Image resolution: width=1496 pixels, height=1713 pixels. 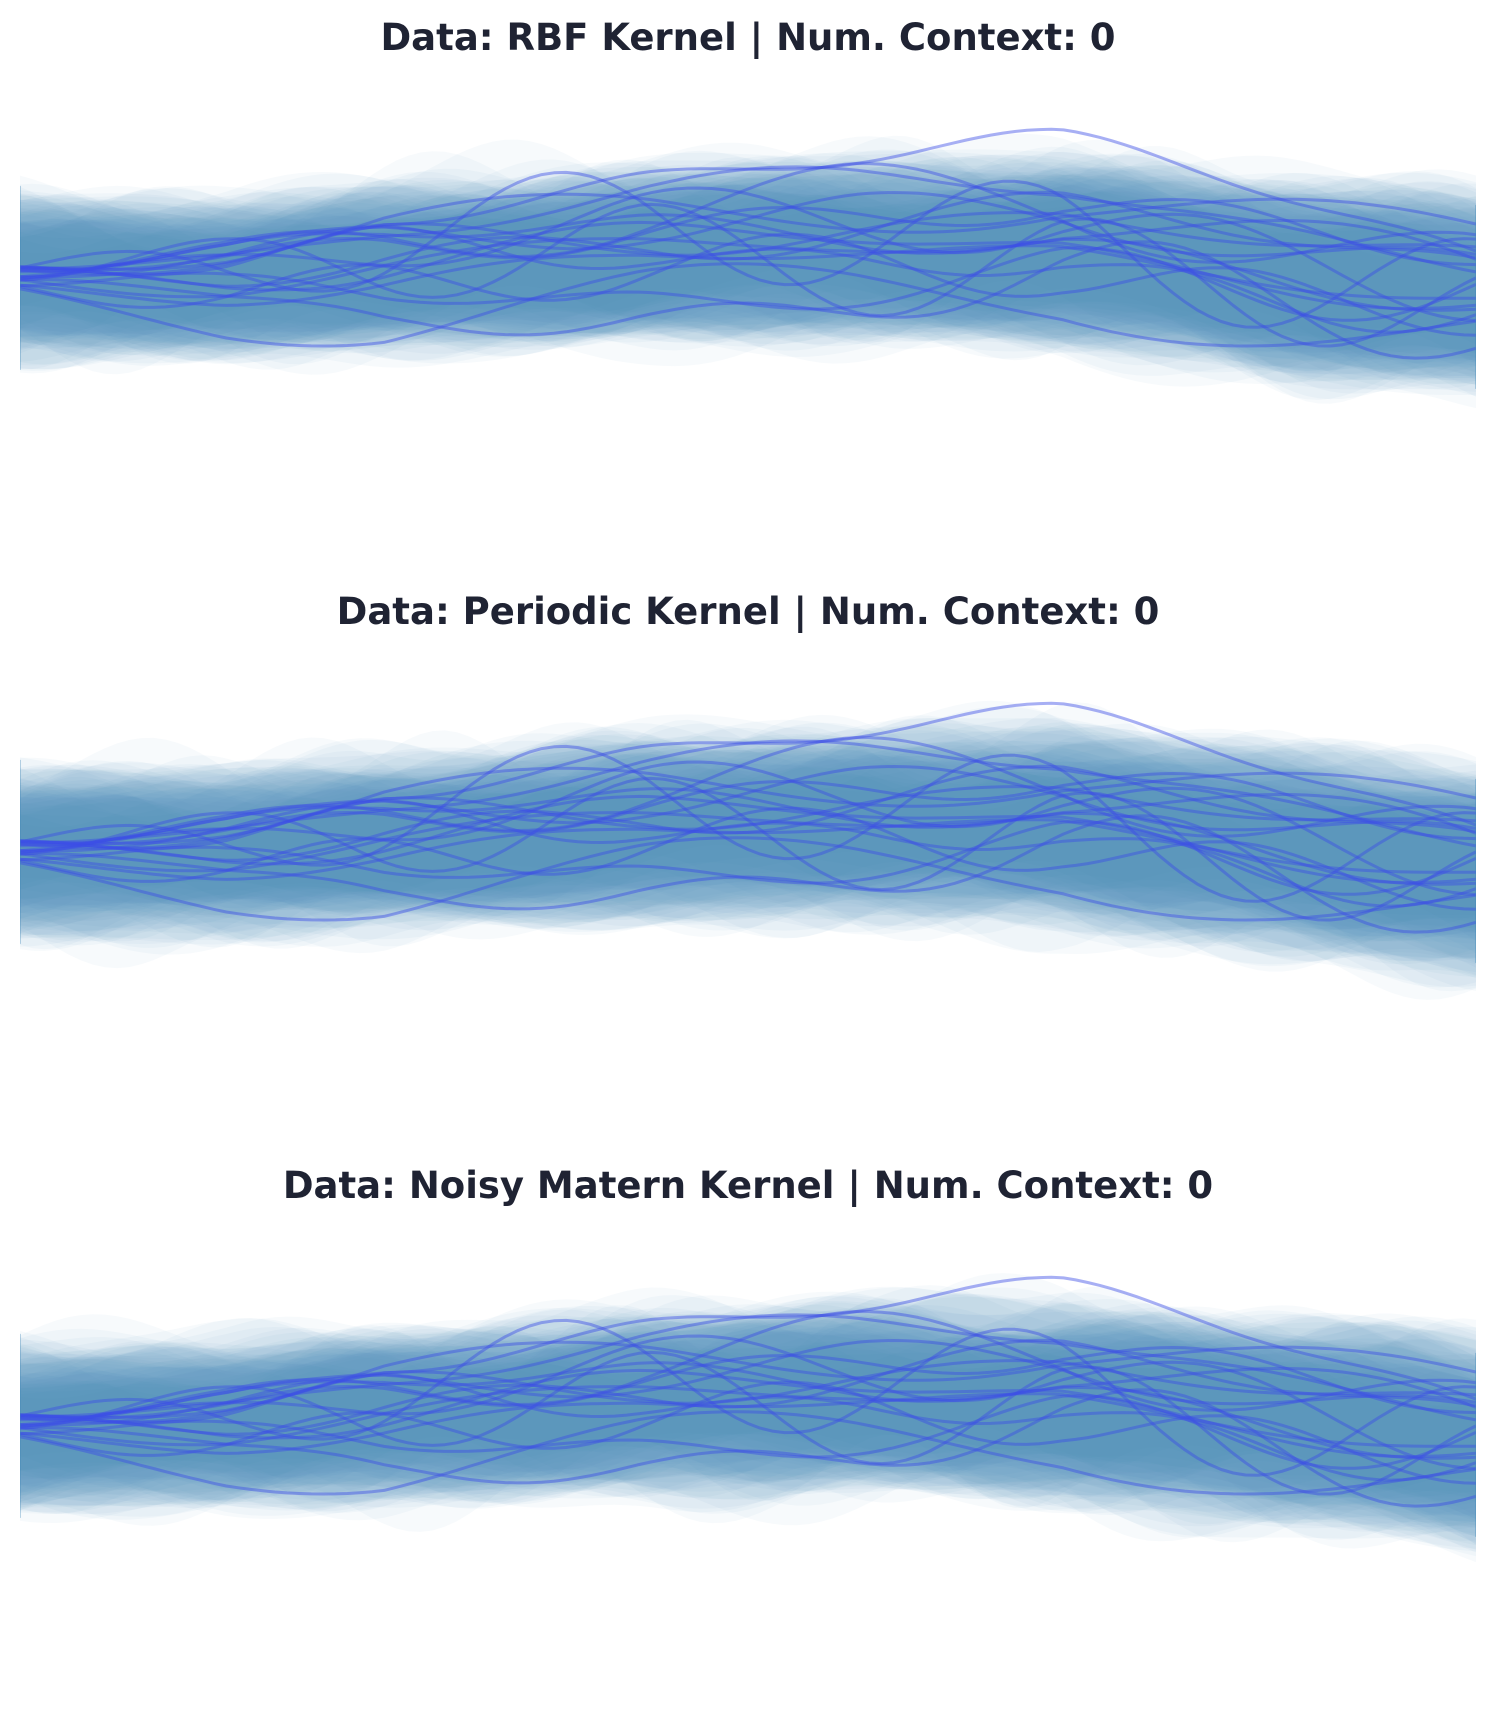 What do you see at coordinates (748, 611) in the screenshot?
I see `chart-title: Data: Periodic Kernel | Num. Context: 0` at bounding box center [748, 611].